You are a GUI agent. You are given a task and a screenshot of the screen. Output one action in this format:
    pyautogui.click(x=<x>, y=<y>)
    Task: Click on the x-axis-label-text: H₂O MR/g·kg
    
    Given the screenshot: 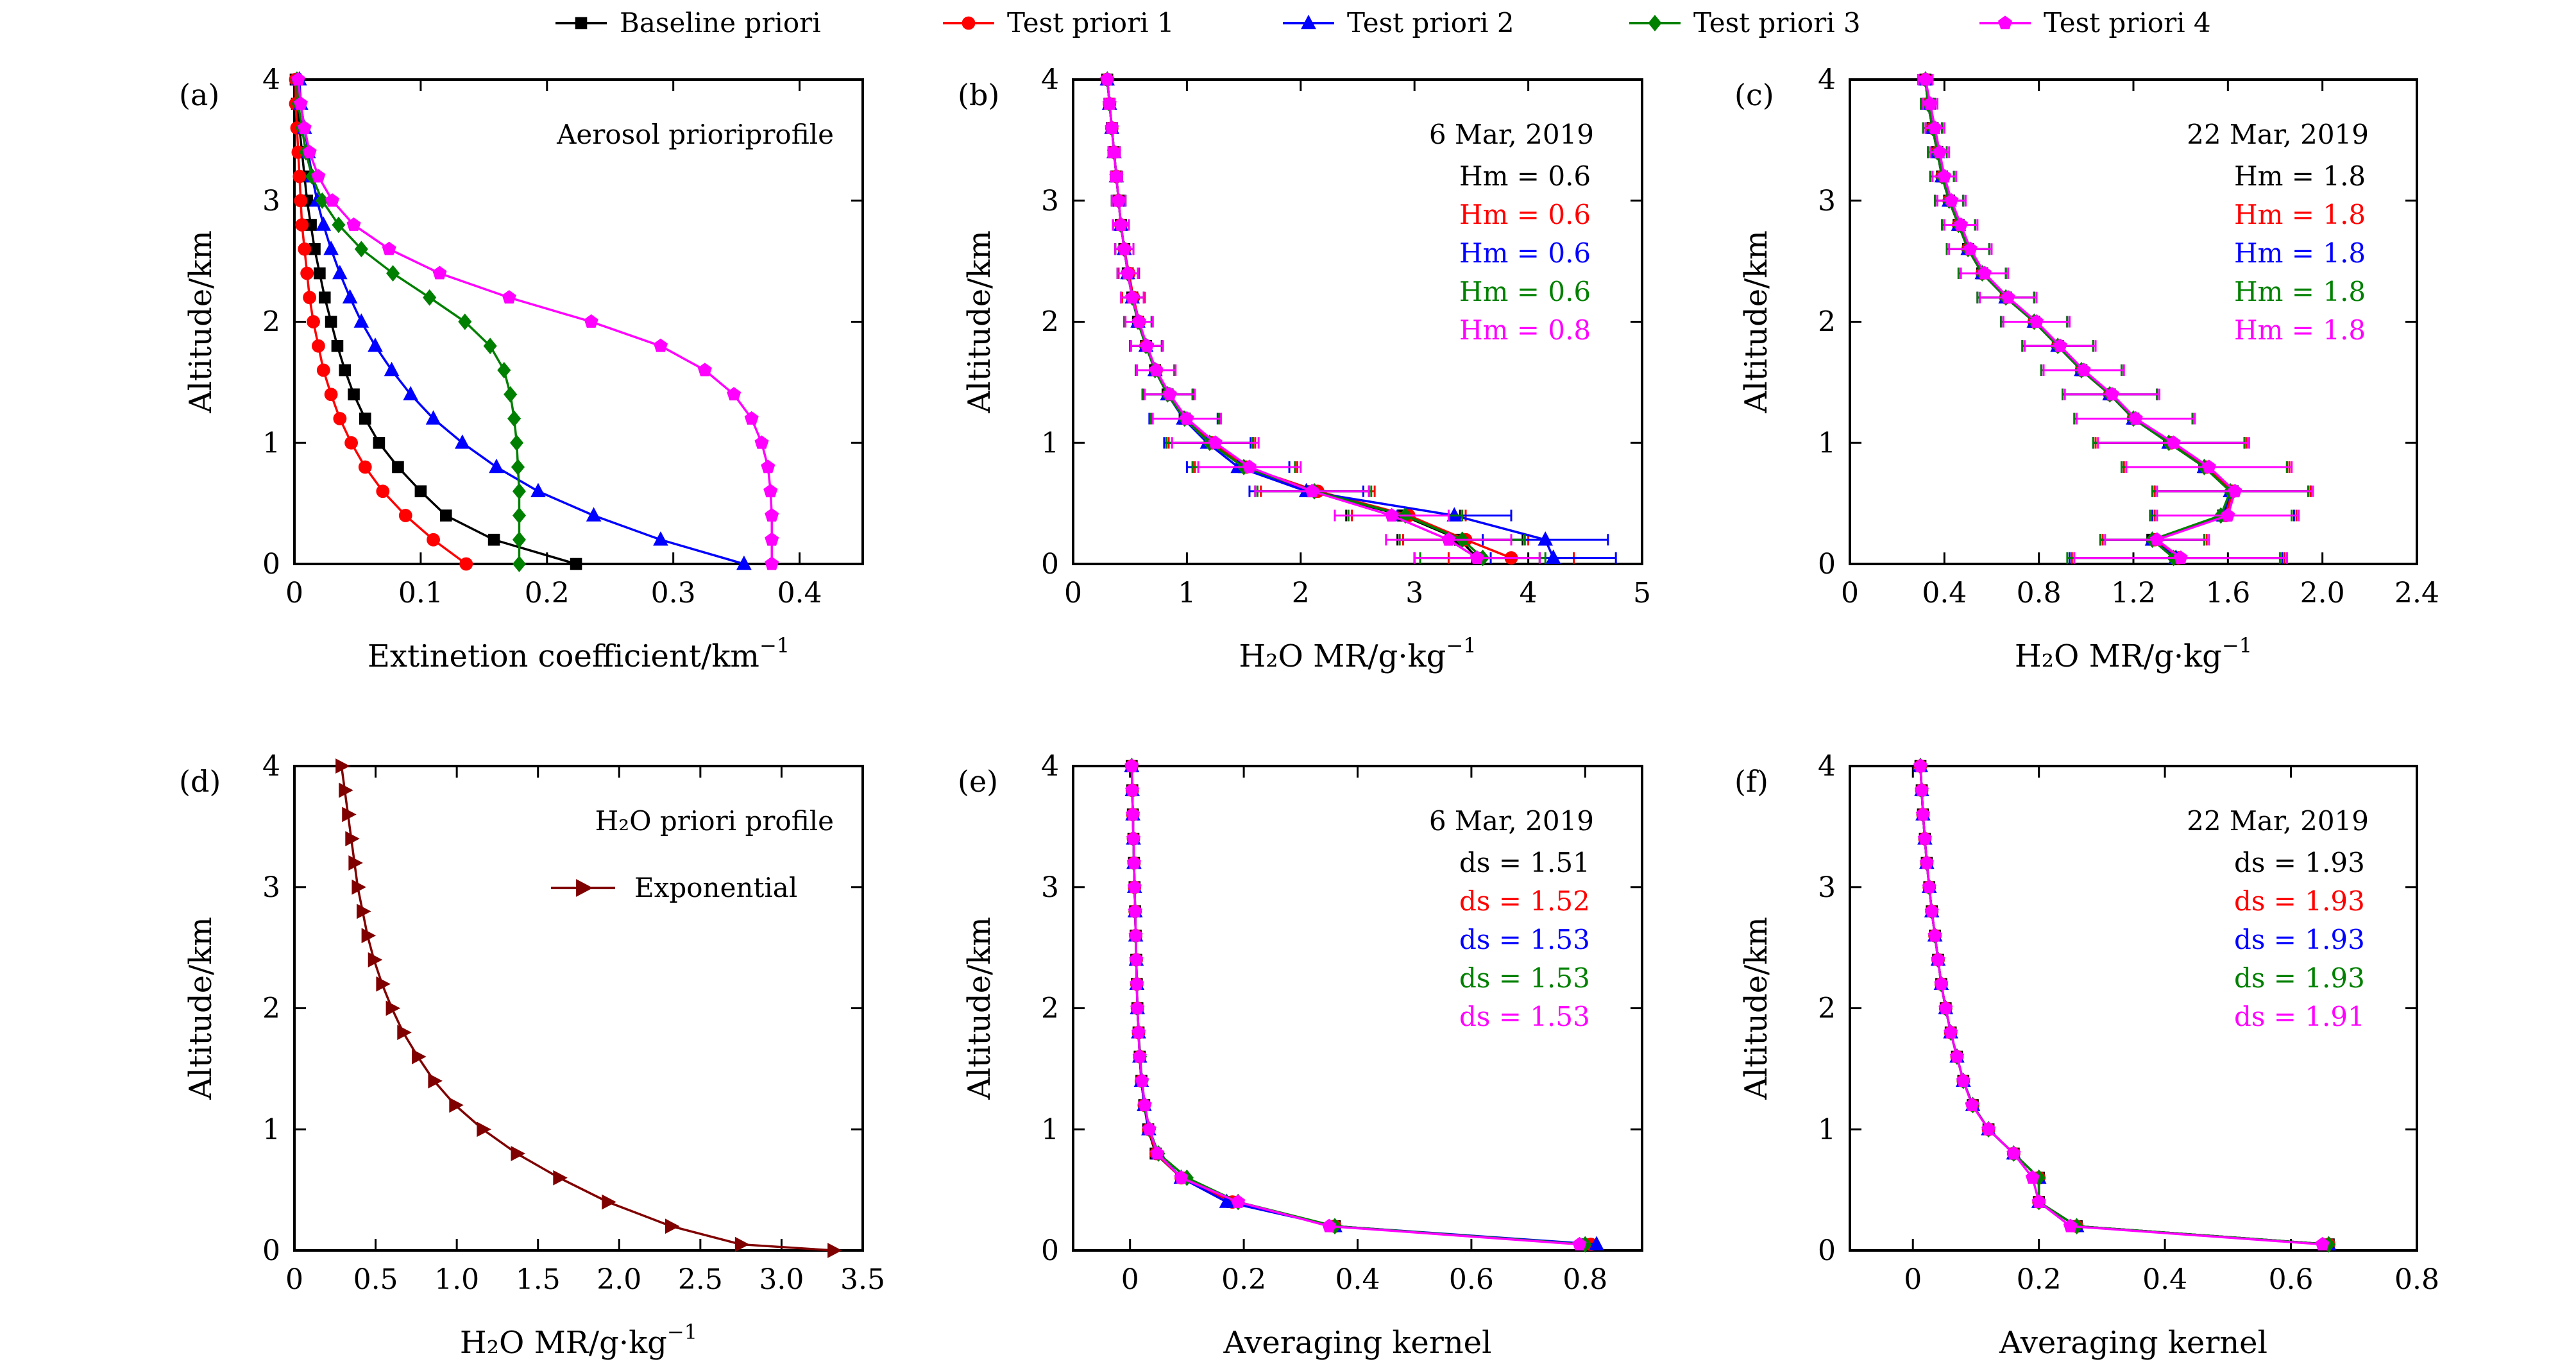 What is the action you would take?
    pyautogui.click(x=1342, y=656)
    